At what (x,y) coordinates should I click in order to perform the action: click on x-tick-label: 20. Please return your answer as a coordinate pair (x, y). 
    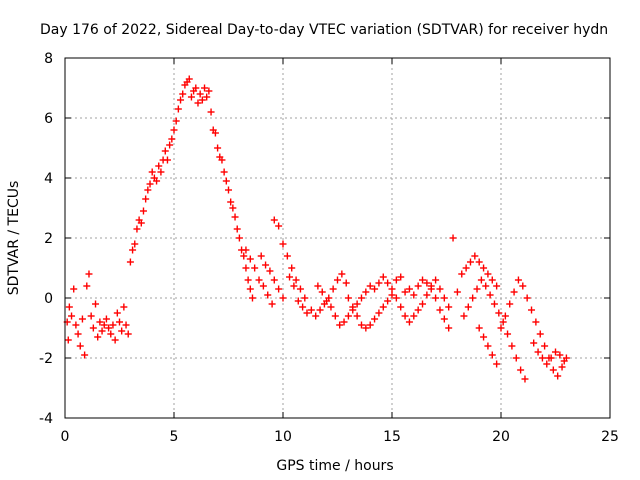
    Looking at the image, I should click on (501, 437).